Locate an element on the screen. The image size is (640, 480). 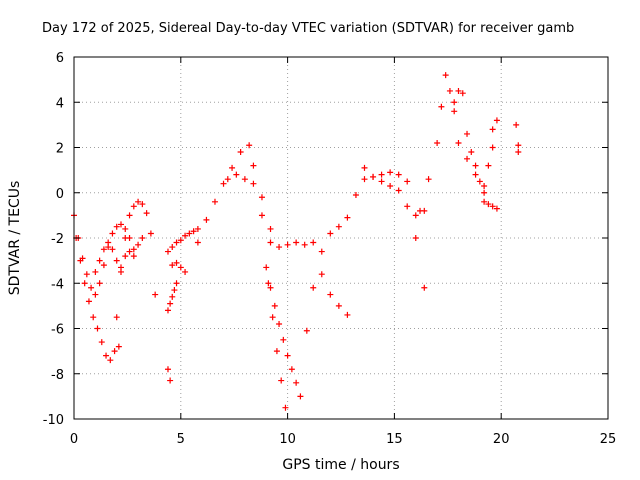
series-arc-t is located at coordinates (517, 138).